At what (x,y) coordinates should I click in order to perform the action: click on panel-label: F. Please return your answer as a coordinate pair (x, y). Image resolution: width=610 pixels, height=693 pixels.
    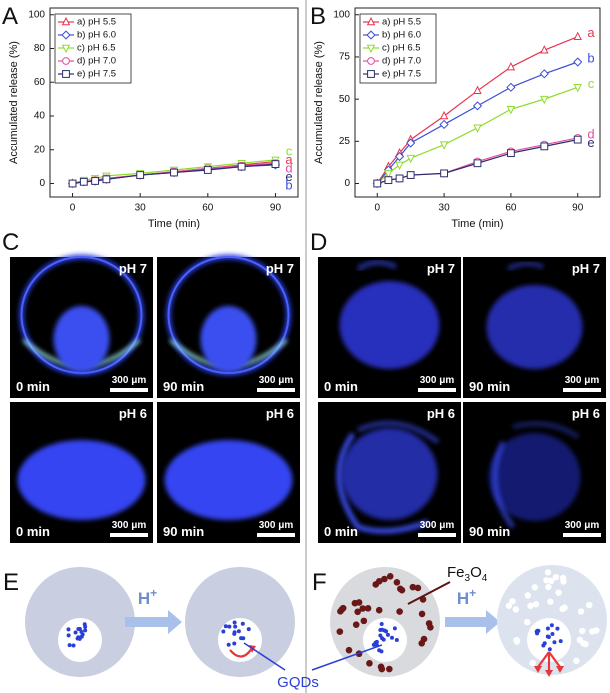
    Looking at the image, I should click on (319, 582).